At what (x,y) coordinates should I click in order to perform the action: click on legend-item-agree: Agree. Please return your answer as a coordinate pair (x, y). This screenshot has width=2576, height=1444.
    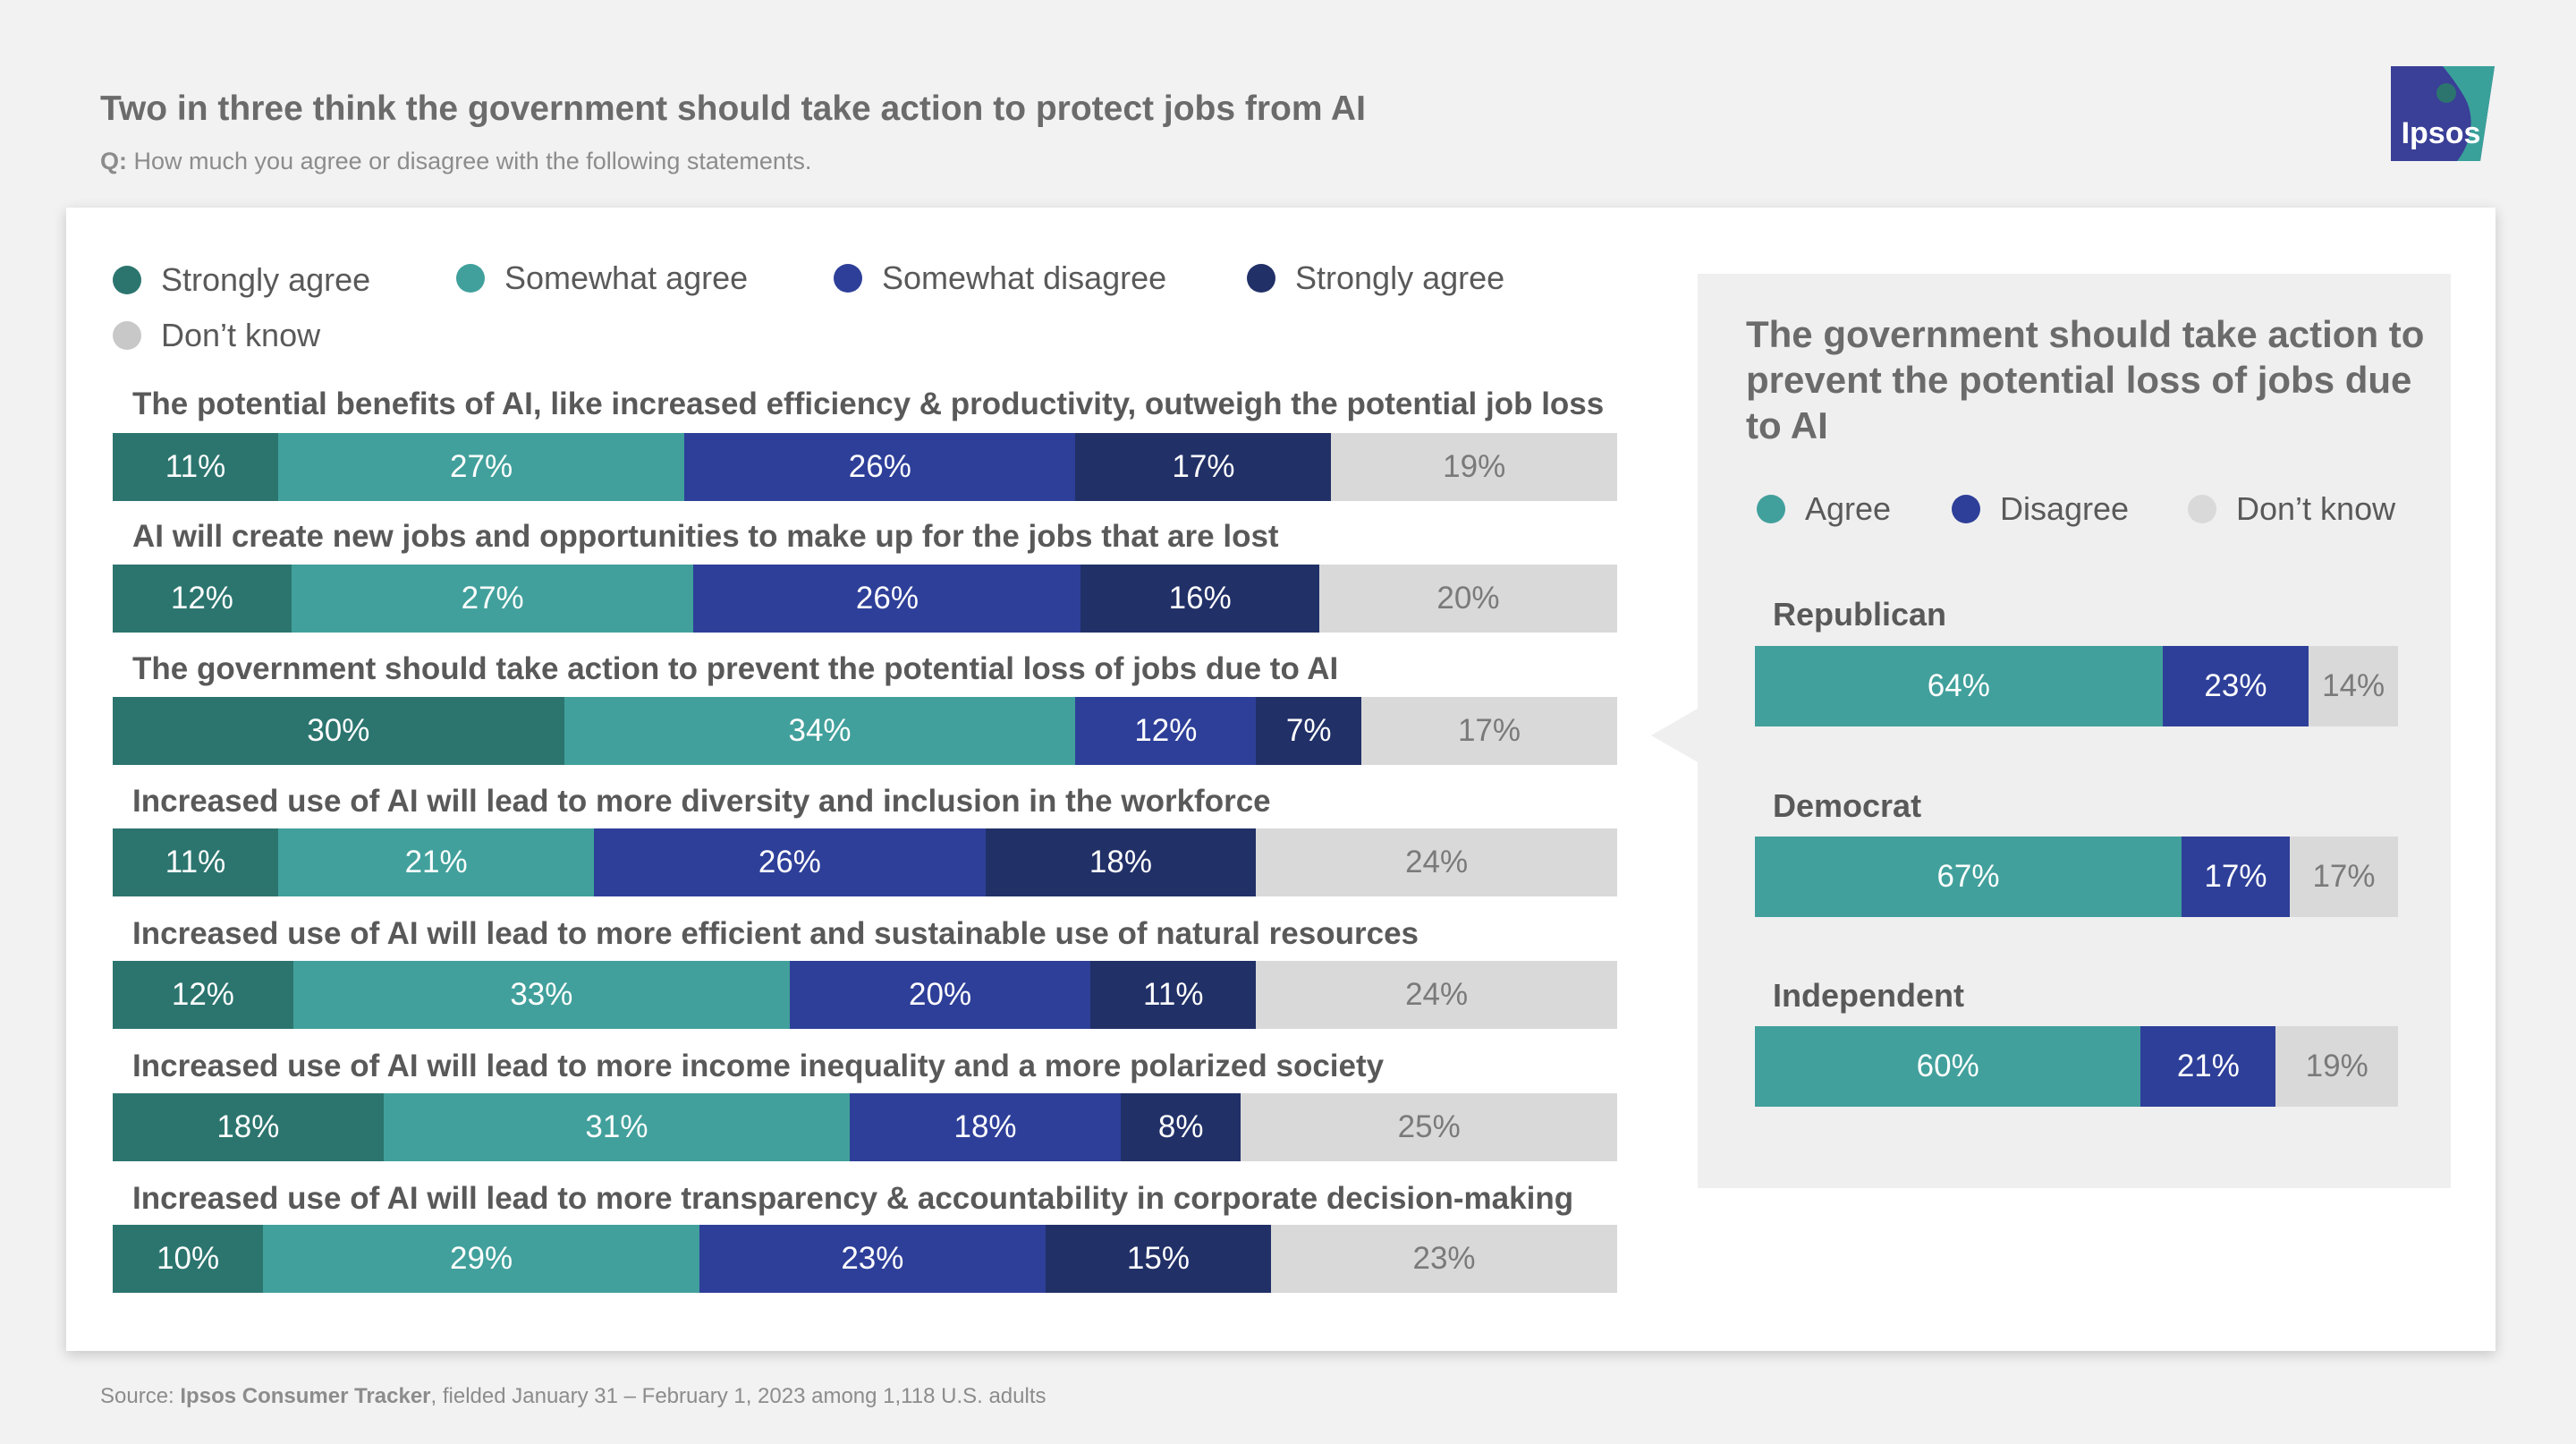
    Looking at the image, I should click on (1824, 509).